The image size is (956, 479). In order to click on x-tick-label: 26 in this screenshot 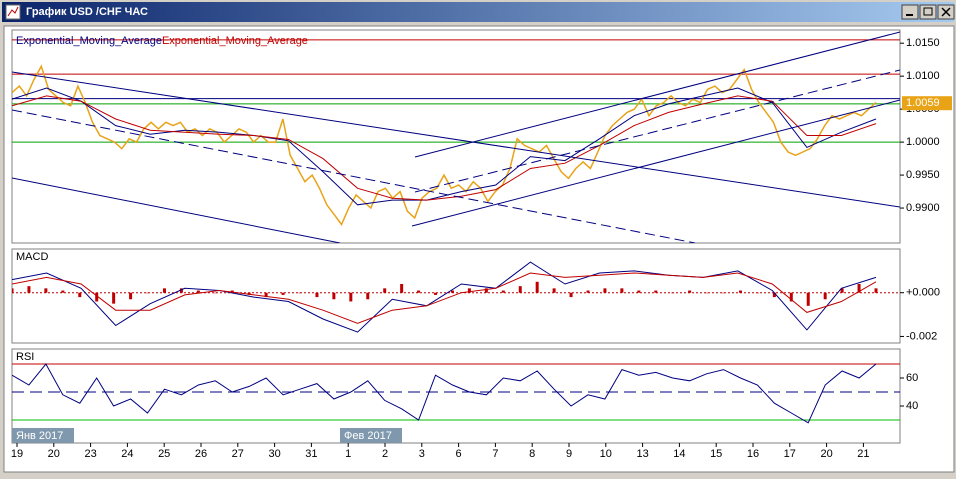, I will do `click(201, 454)`.